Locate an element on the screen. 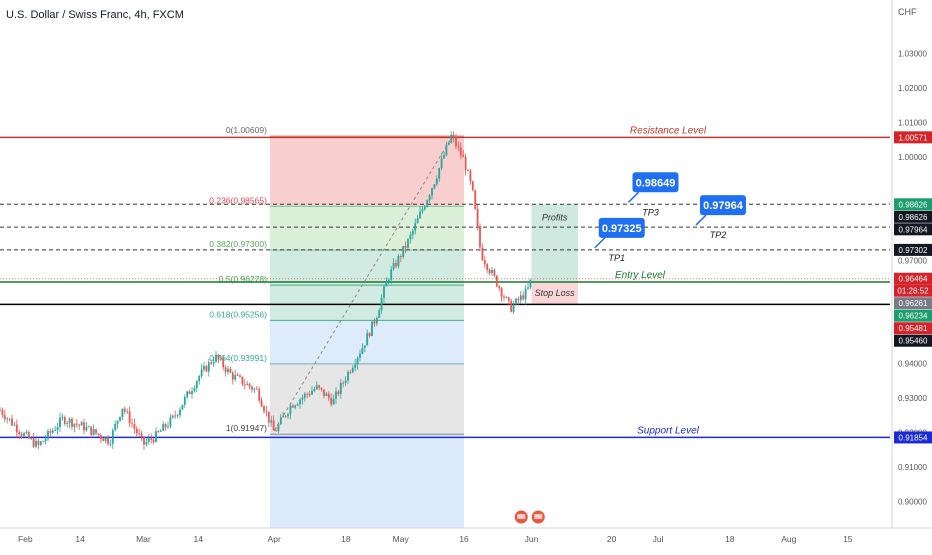  target-name: TP2 is located at coordinates (718, 235).